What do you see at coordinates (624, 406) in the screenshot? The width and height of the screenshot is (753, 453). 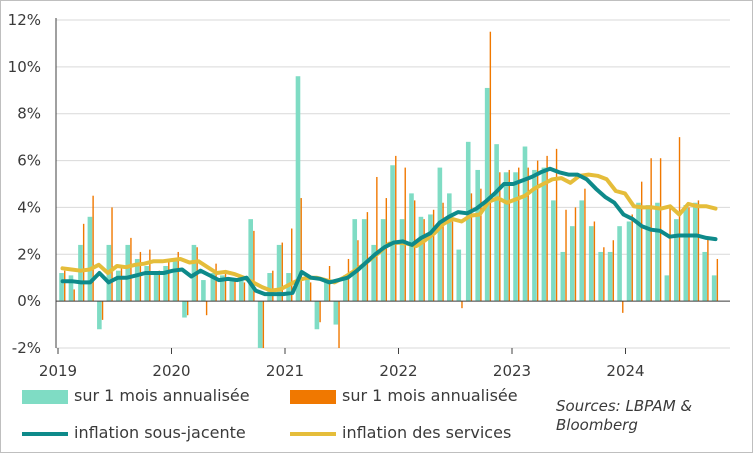 I see `sources-line-1: Sources: LBPAM &` at bounding box center [624, 406].